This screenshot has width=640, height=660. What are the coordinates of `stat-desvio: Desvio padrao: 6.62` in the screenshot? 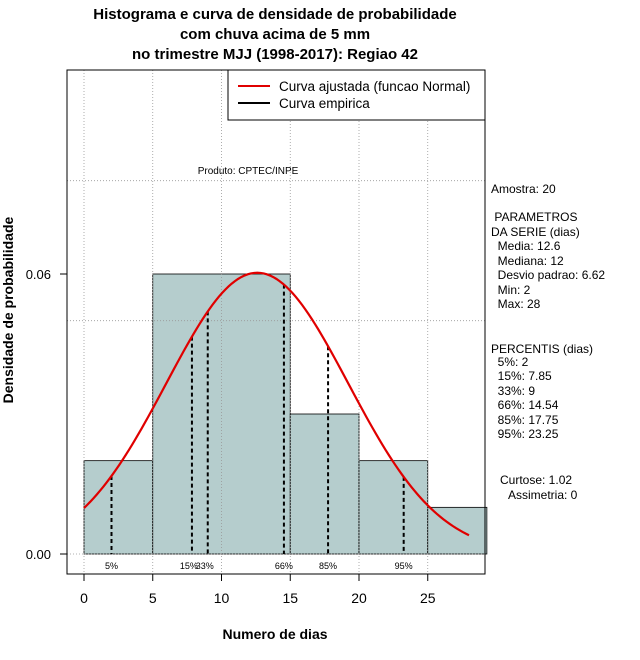 It's located at (548, 275).